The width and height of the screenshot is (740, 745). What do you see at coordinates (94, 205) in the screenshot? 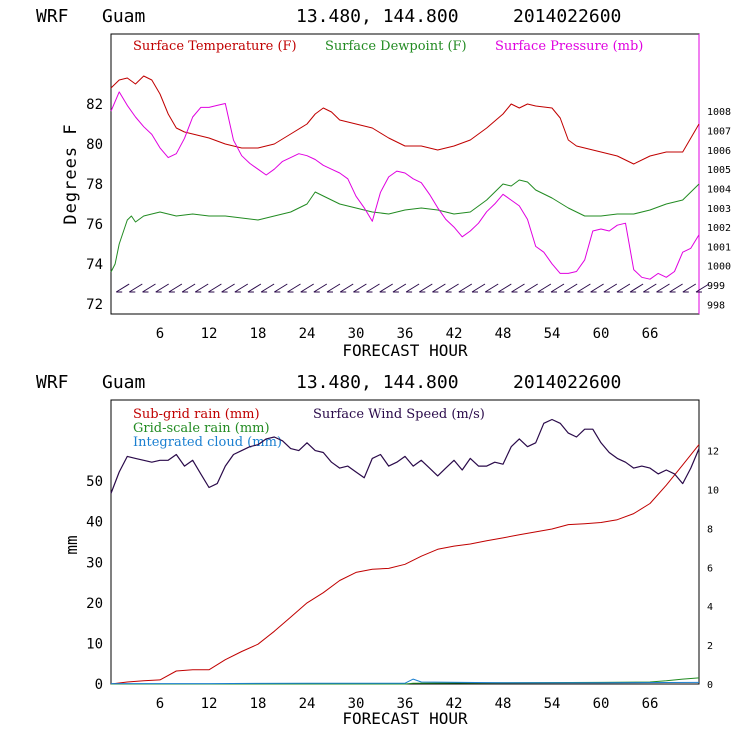
I see `y-tick-labels: 72 74 76 78 80 82` at bounding box center [94, 205].